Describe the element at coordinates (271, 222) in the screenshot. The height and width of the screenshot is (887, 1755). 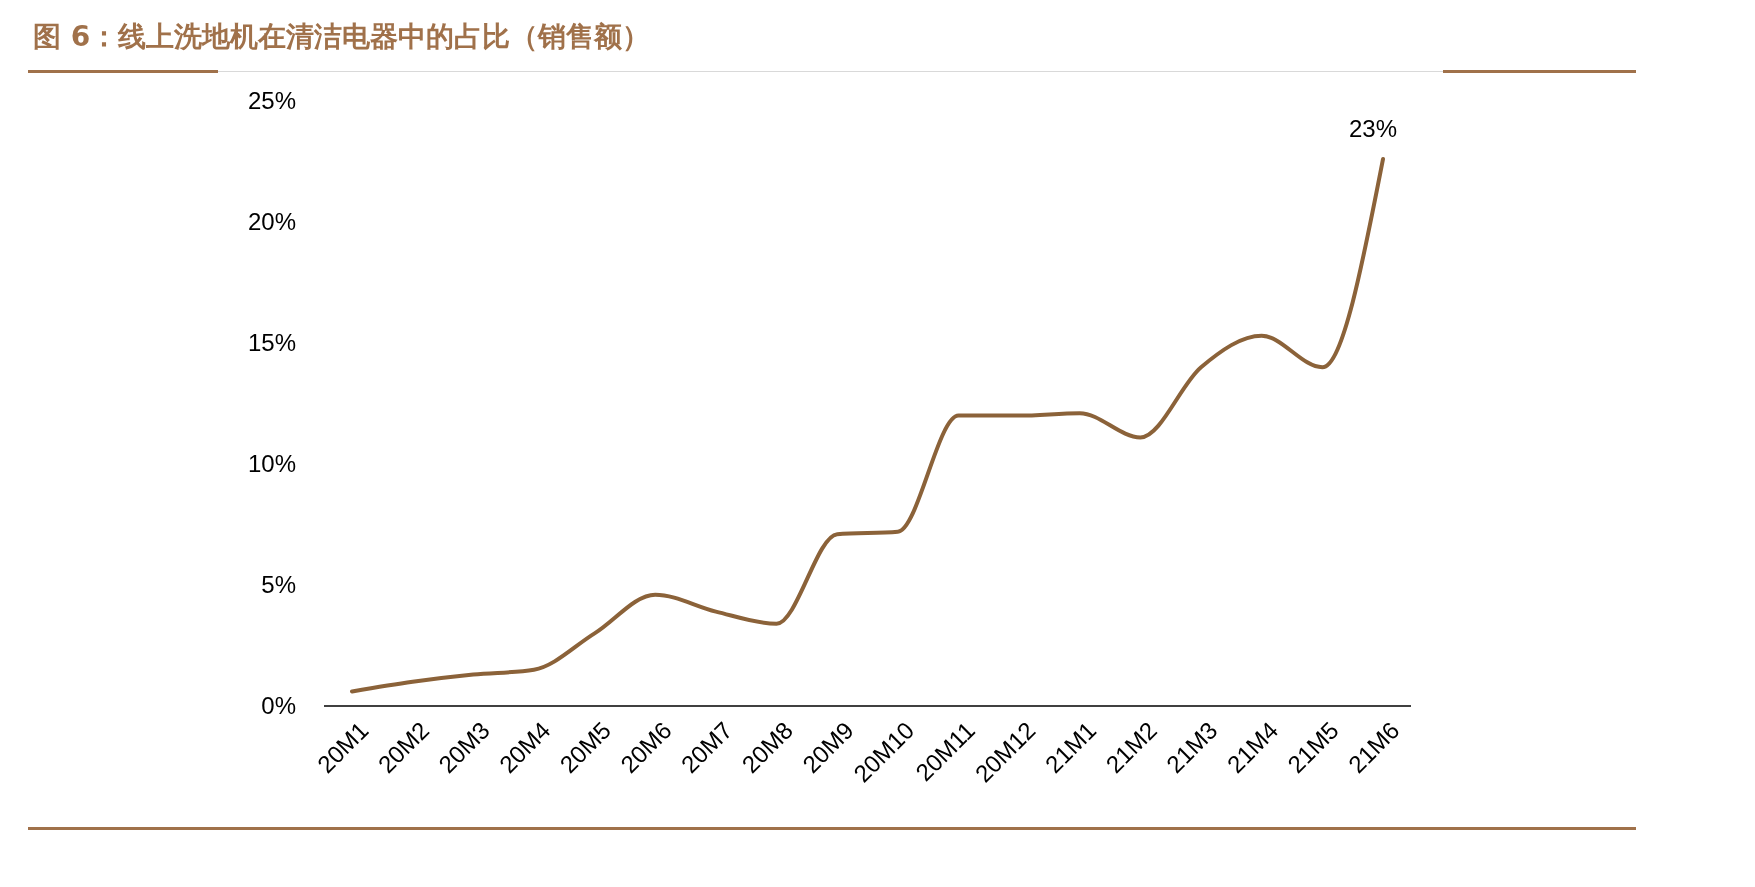
I see `y-tick-label: 20%` at that location.